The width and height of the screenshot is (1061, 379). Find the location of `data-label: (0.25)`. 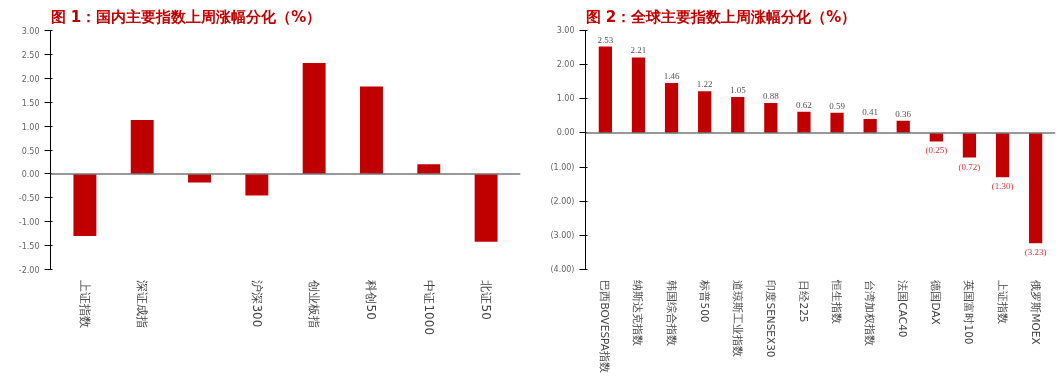

data-label: (0.25) is located at coordinates (936, 150).